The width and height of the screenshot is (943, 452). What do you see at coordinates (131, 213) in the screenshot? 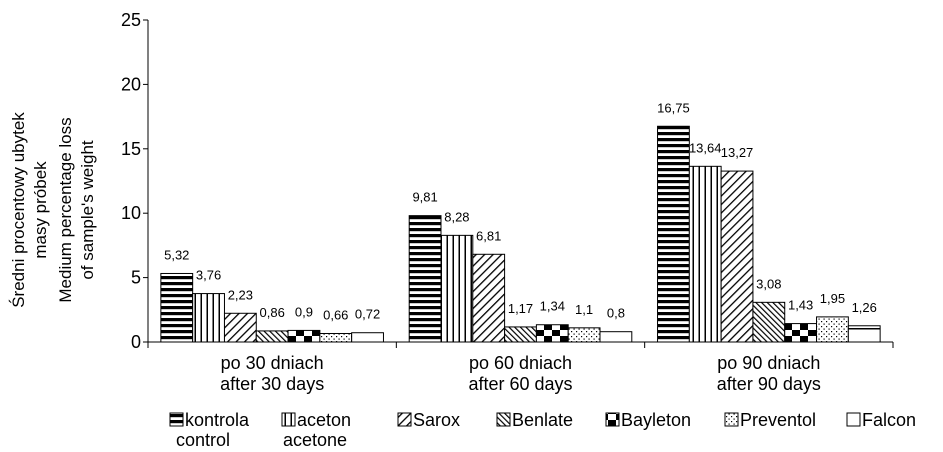
I see `y-tick-label: 10` at bounding box center [131, 213].